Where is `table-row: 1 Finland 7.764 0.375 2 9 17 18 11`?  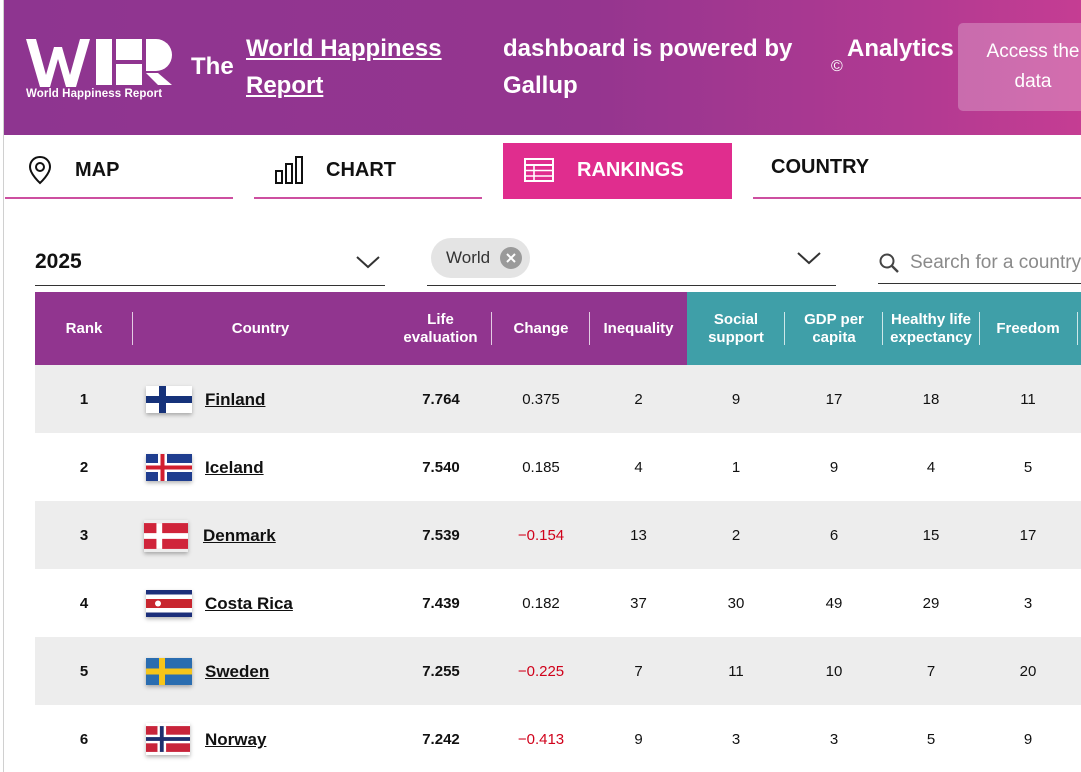
table-row: 1 Finland 7.764 0.375 2 9 17 18 11 is located at coordinates (558, 399).